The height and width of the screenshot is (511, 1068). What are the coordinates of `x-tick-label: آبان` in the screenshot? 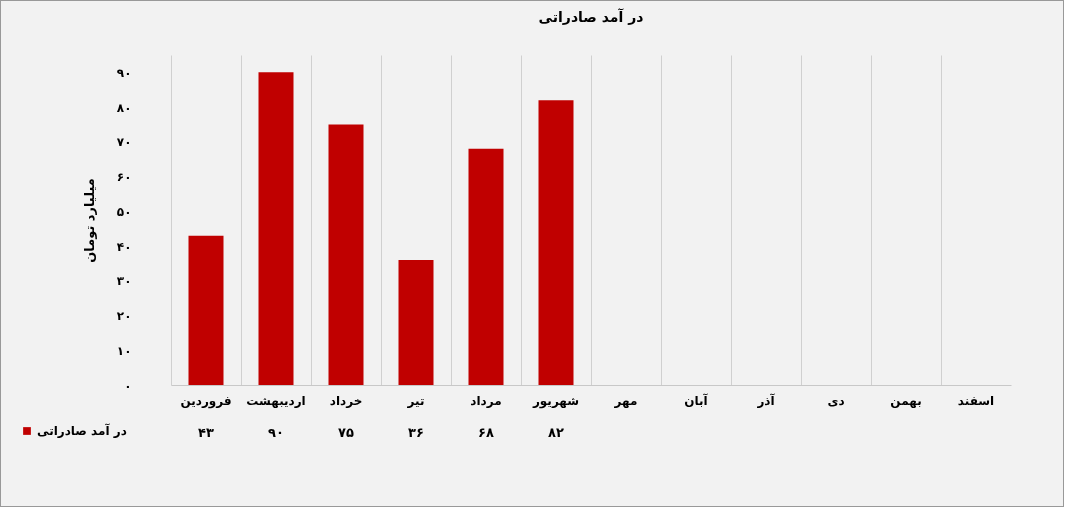 It's located at (696, 400).